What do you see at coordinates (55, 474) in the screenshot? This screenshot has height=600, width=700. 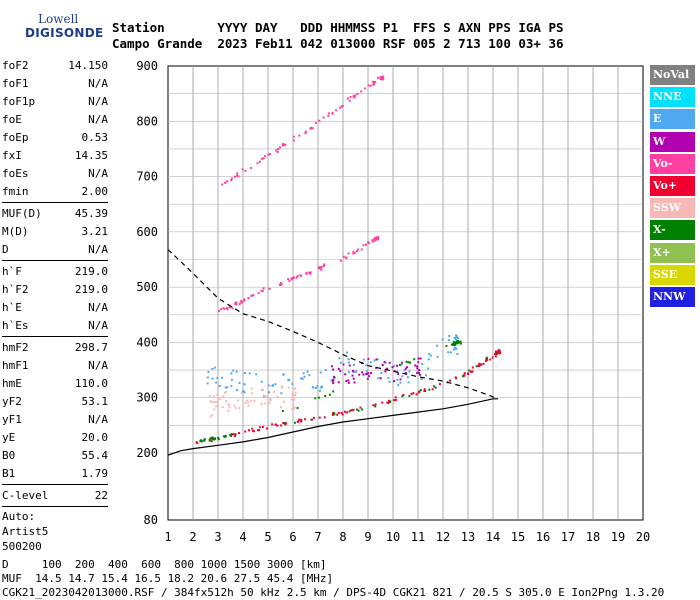 I see `param-row: B1 1.79` at bounding box center [55, 474].